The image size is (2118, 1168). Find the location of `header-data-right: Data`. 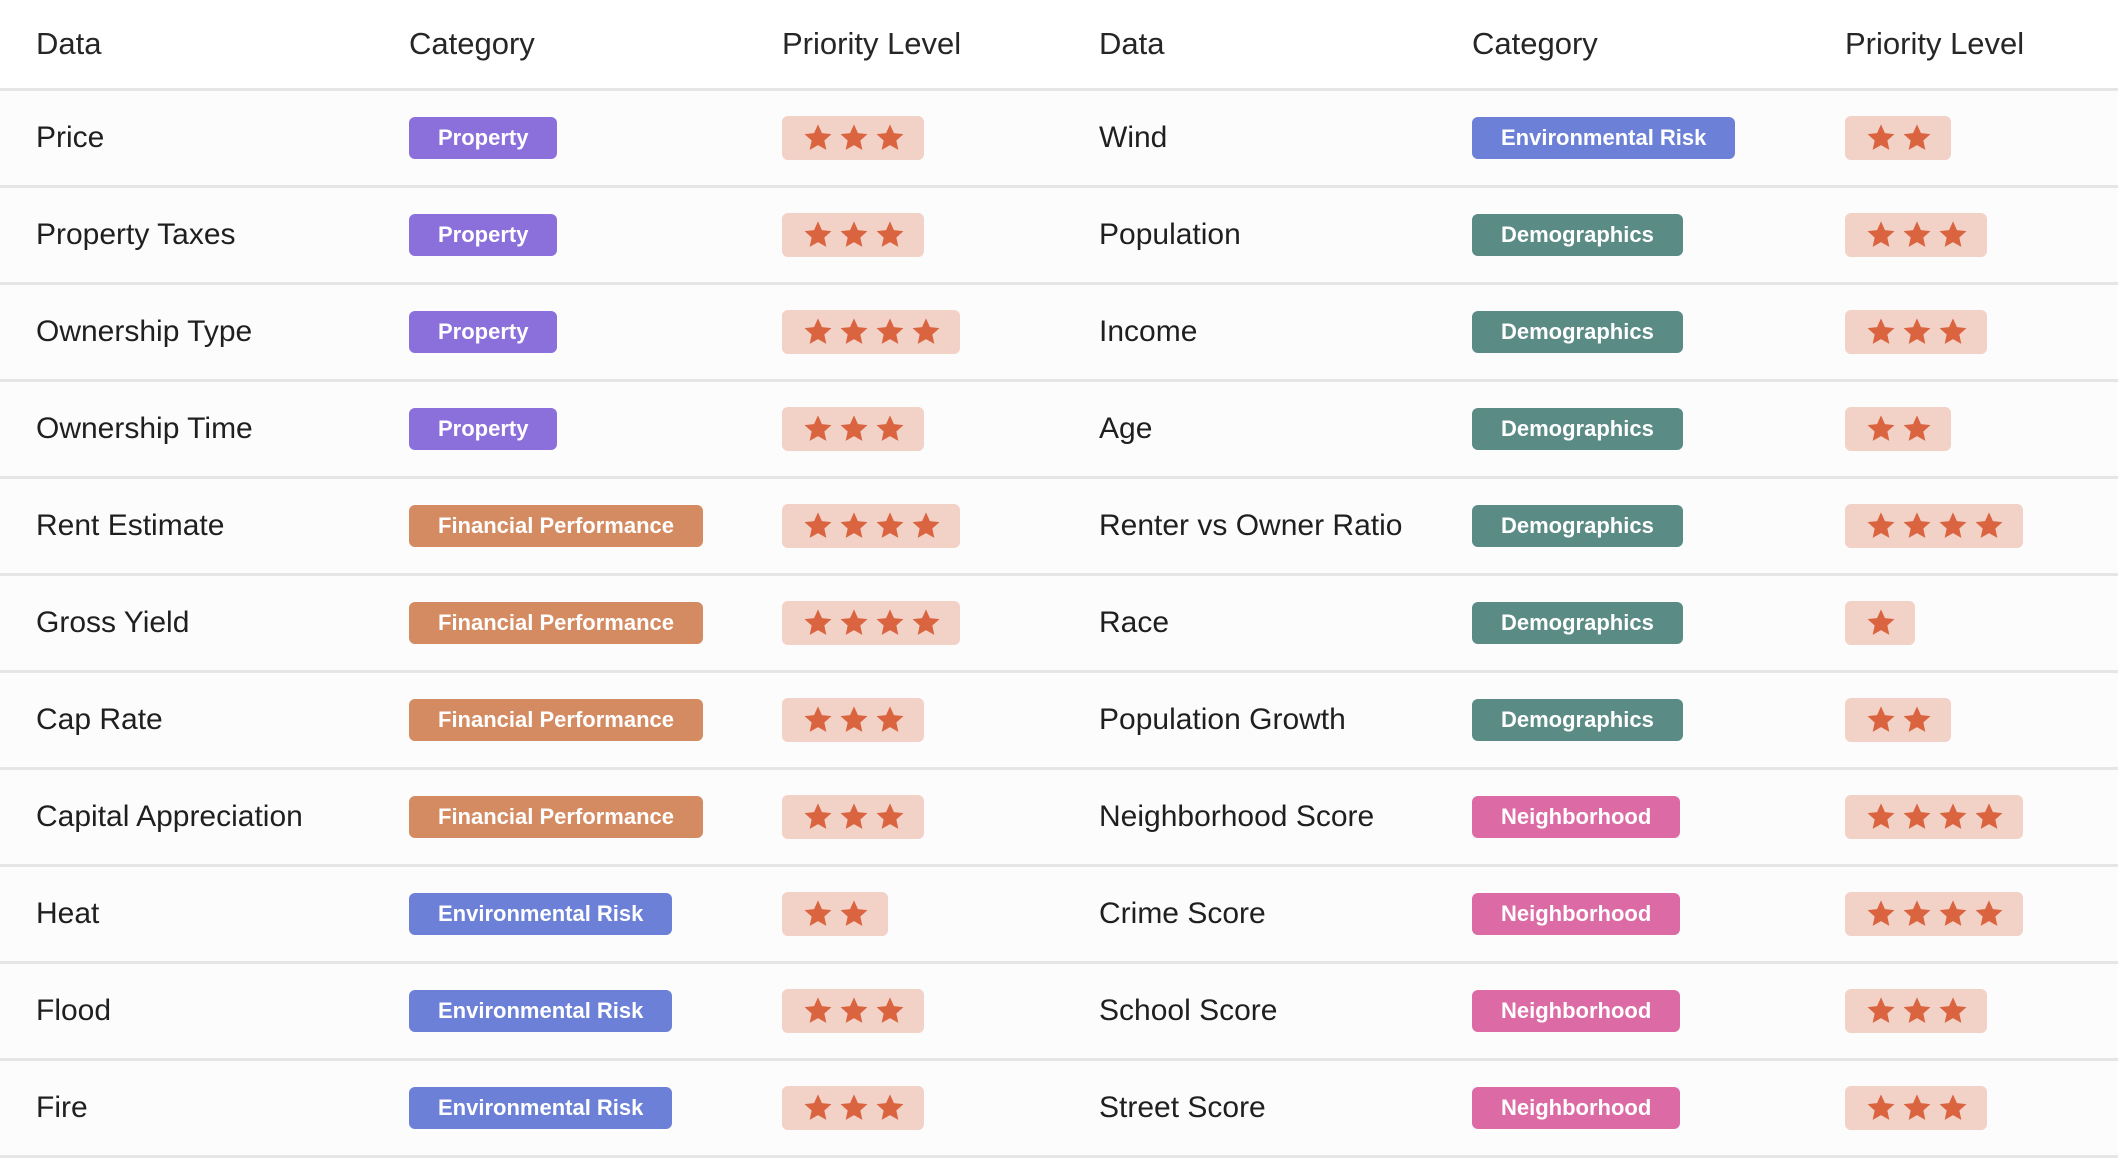

header-data-right: Data is located at coordinates (1132, 43).